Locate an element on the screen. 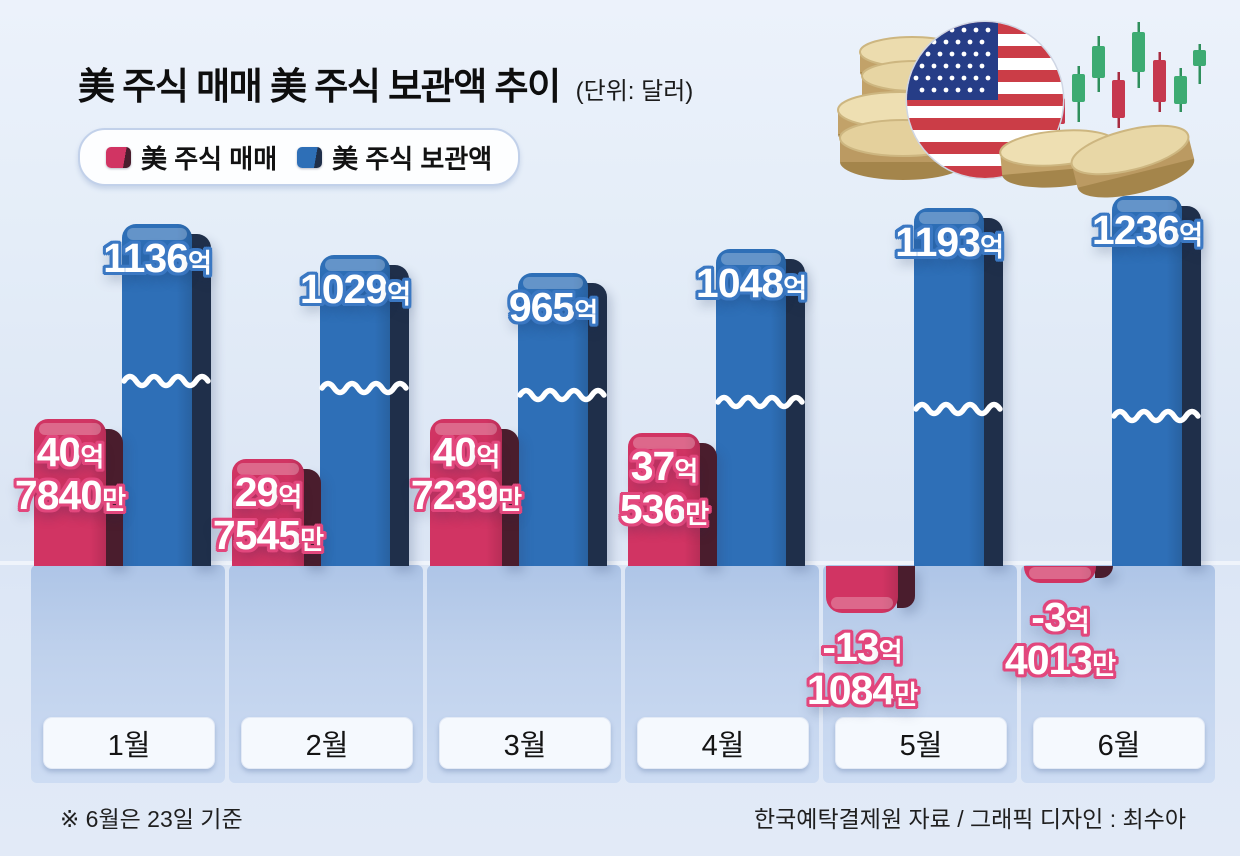  trade-value-label: 40억 7239만 is located at coordinates (466, 474).